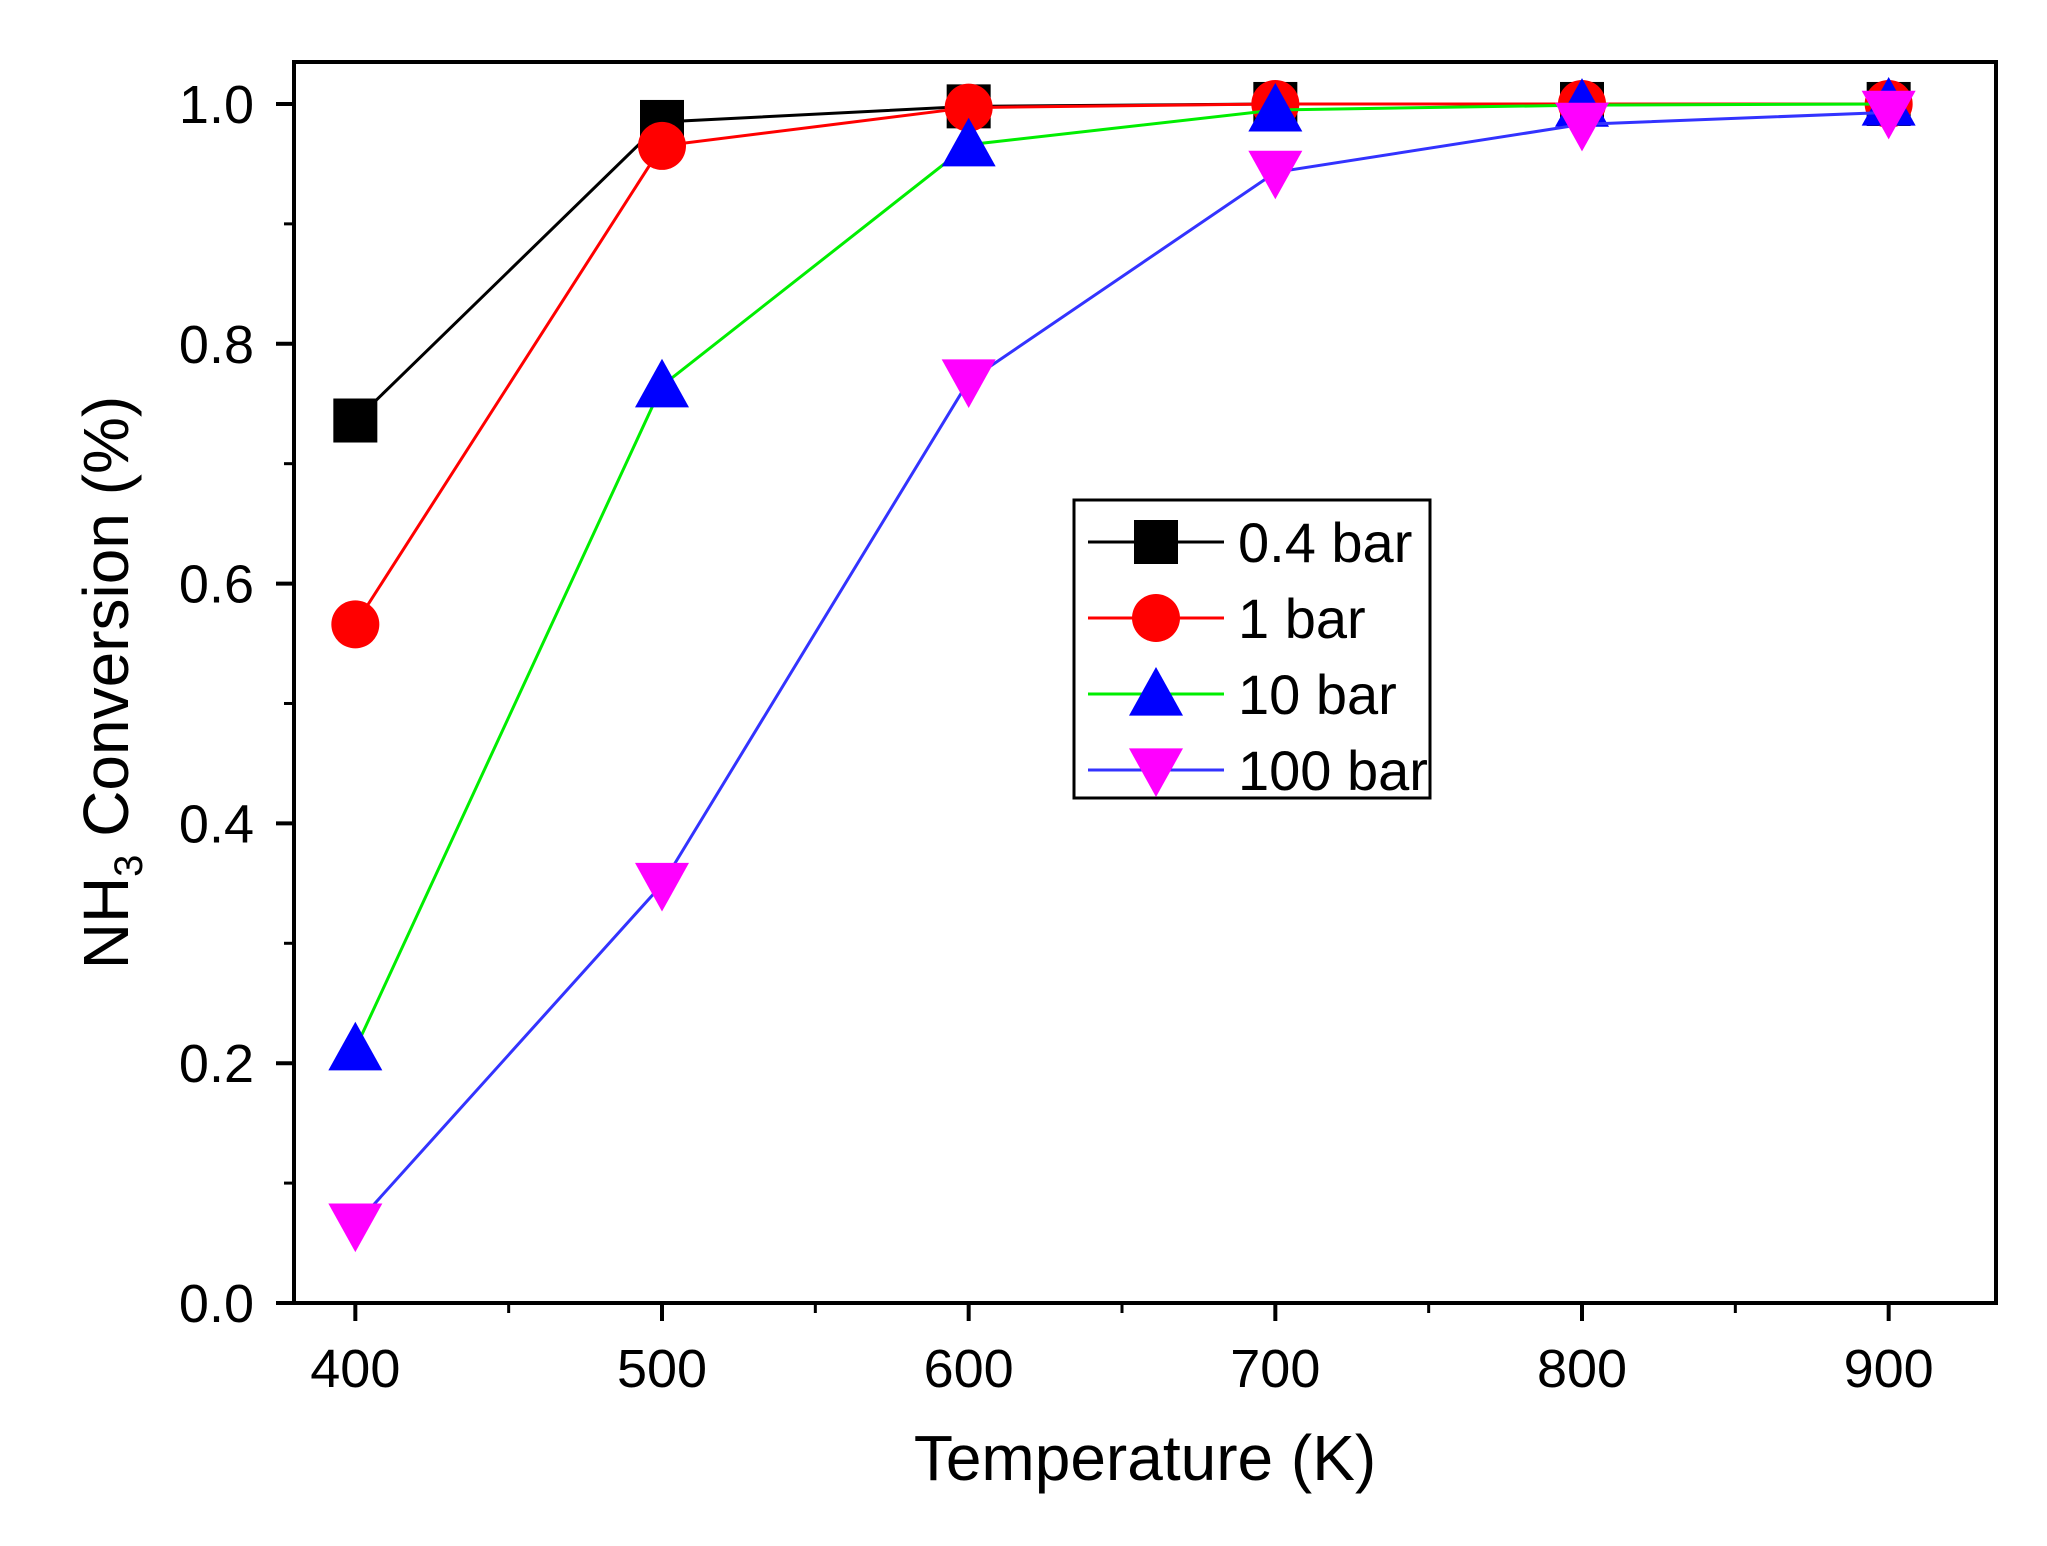 This screenshot has height=1546, width=2047. I want to click on legend-box, so click(1252, 649).